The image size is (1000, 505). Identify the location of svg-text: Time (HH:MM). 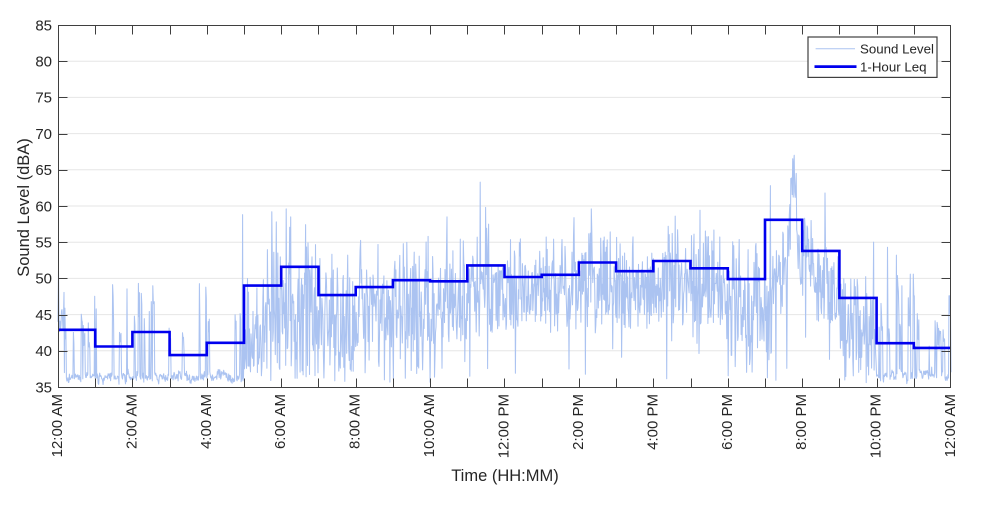
(505, 476).